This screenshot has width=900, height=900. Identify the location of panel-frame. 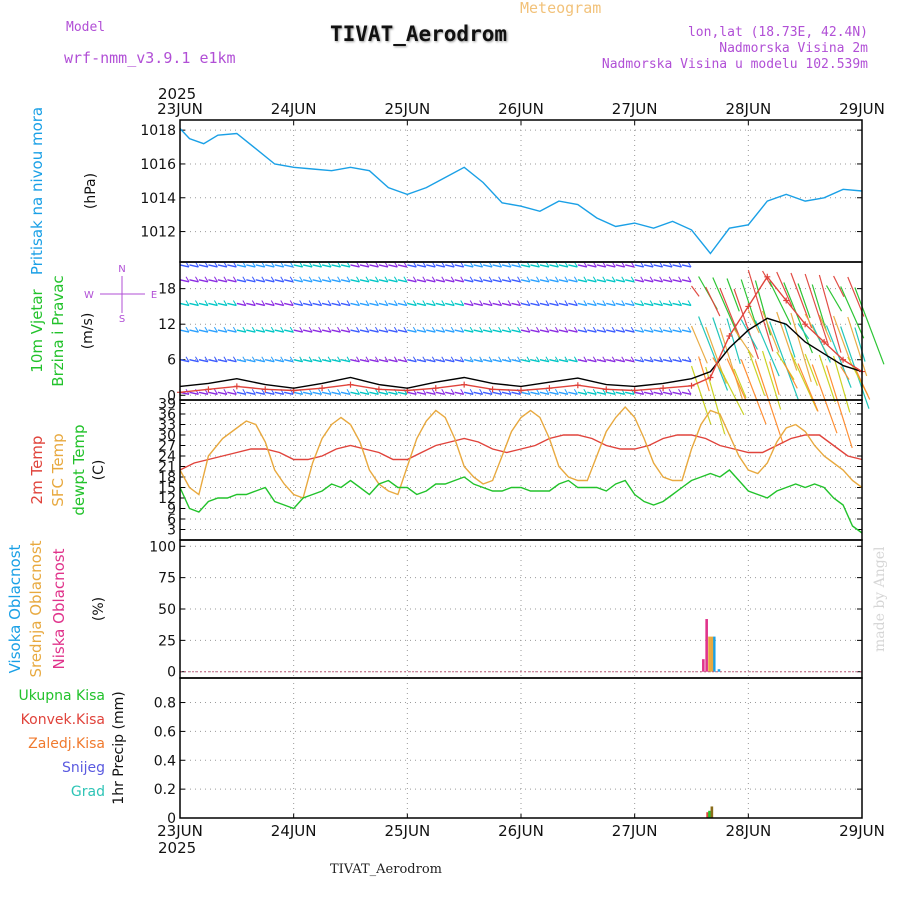
(521, 748).